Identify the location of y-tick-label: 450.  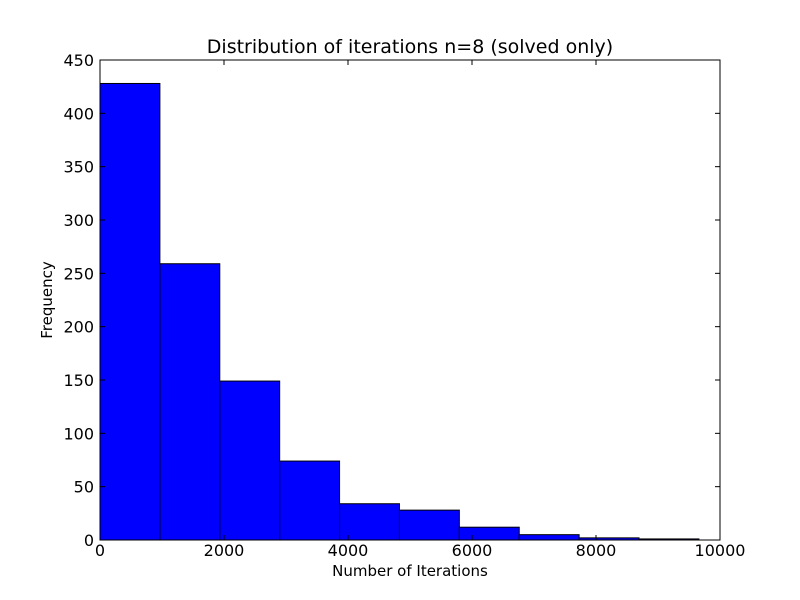
(78, 60).